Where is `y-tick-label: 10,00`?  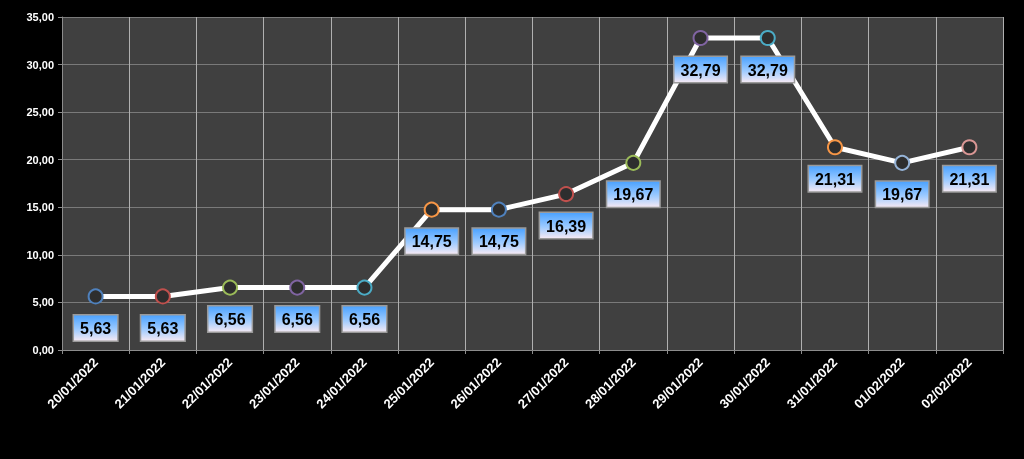
y-tick-label: 10,00 is located at coordinates (40, 254).